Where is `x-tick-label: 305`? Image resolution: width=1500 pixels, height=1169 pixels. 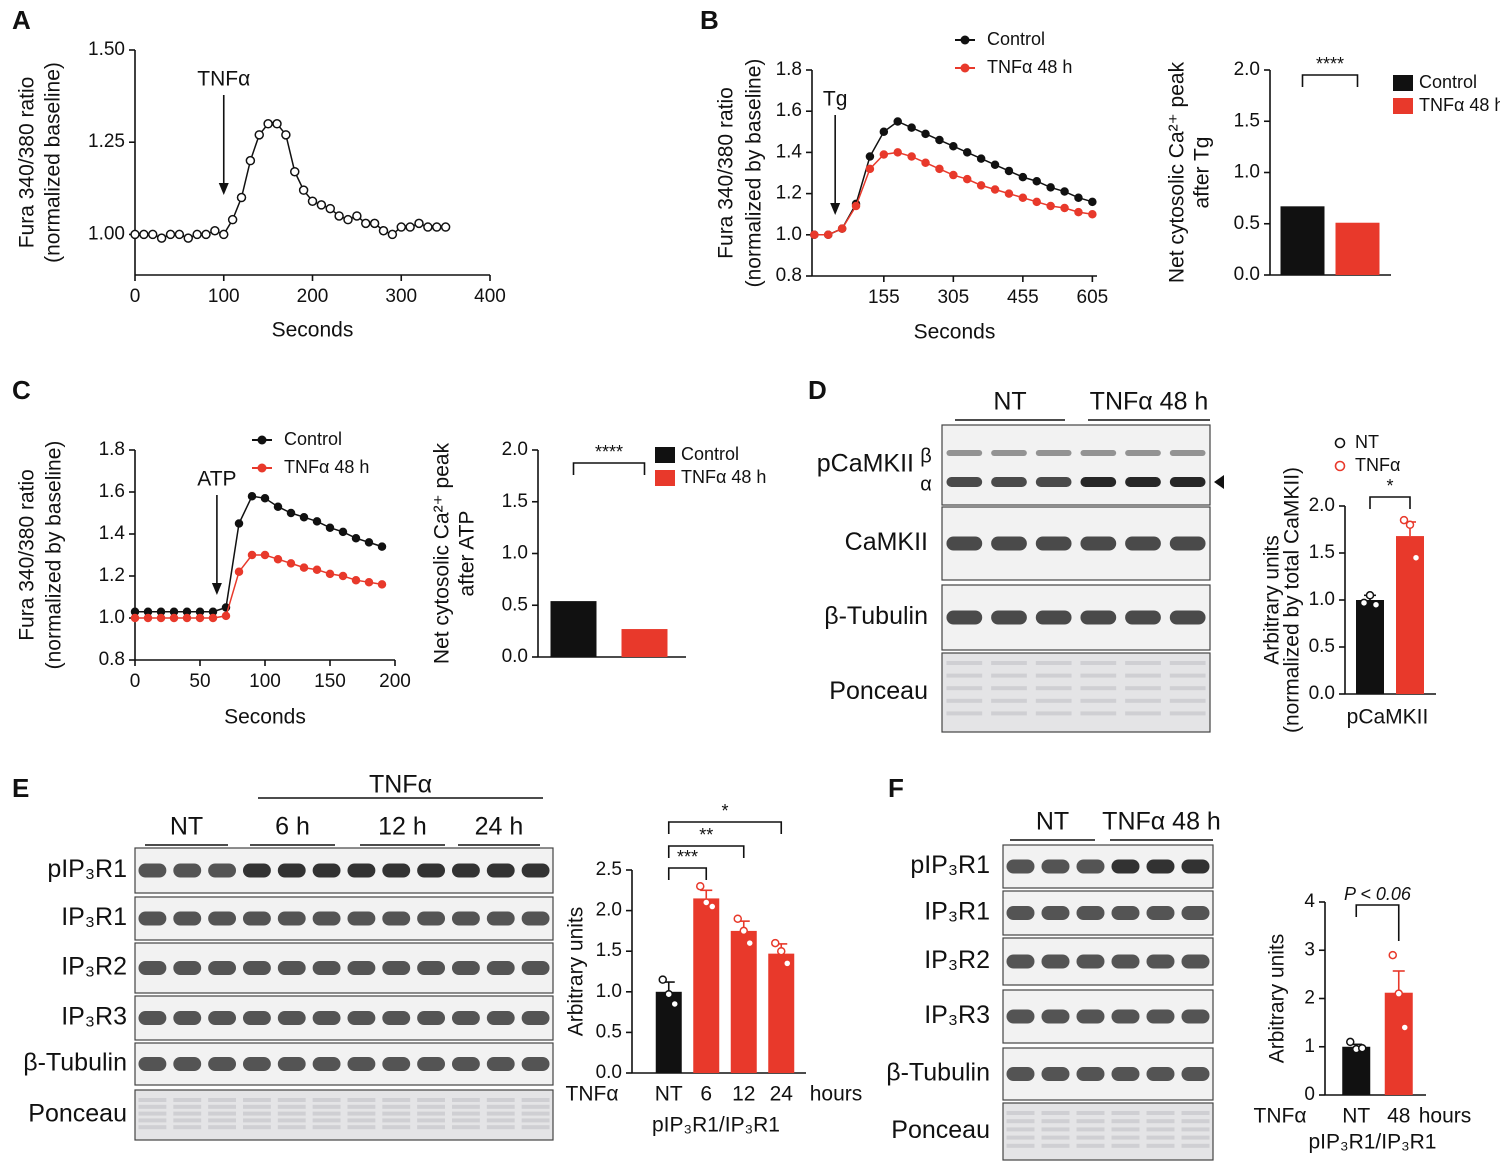 x-tick-label: 305 is located at coordinates (953, 297).